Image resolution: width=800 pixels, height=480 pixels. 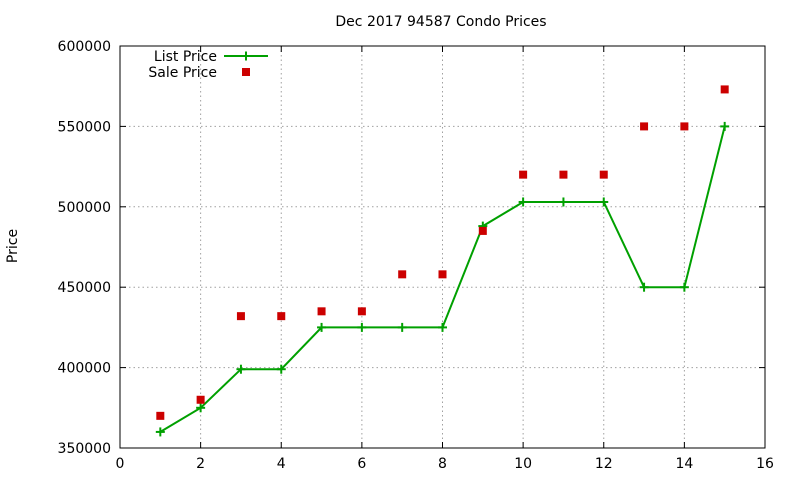 I want to click on x-tick-label: 12, so click(x=604, y=464).